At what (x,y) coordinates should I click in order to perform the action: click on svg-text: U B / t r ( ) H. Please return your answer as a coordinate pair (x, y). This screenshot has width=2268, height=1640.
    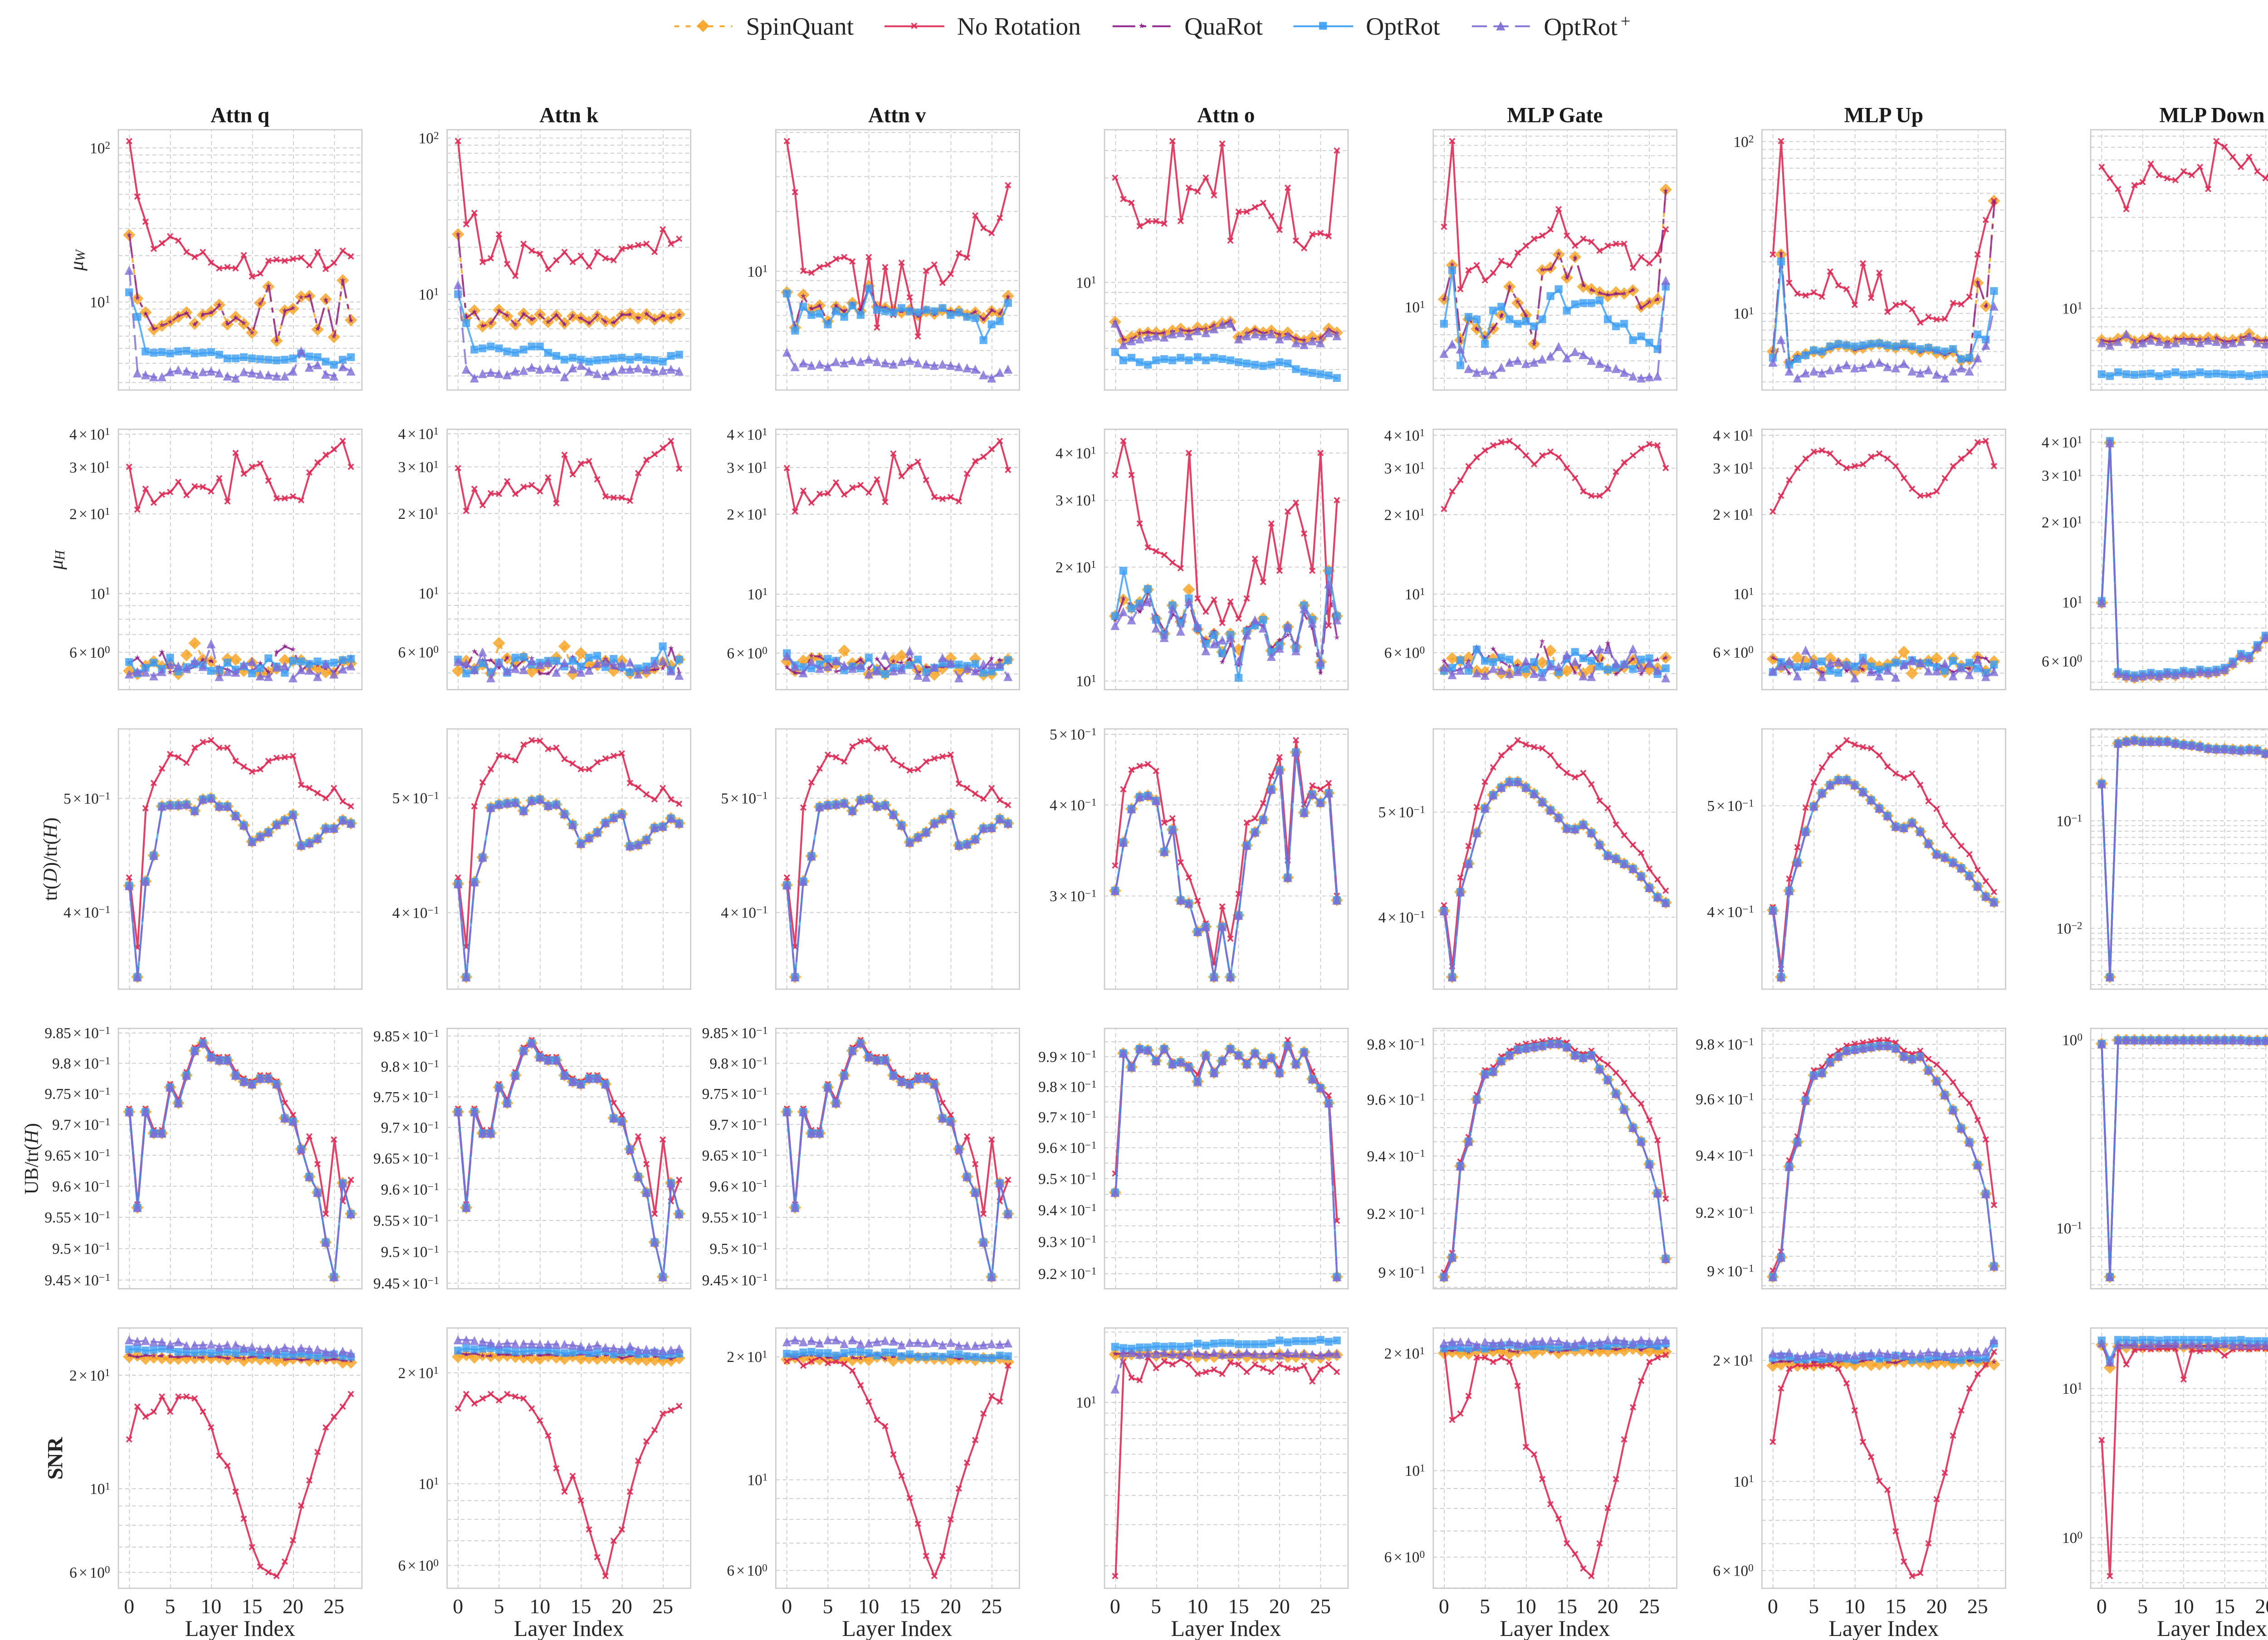
    Looking at the image, I should click on (32, 1158).